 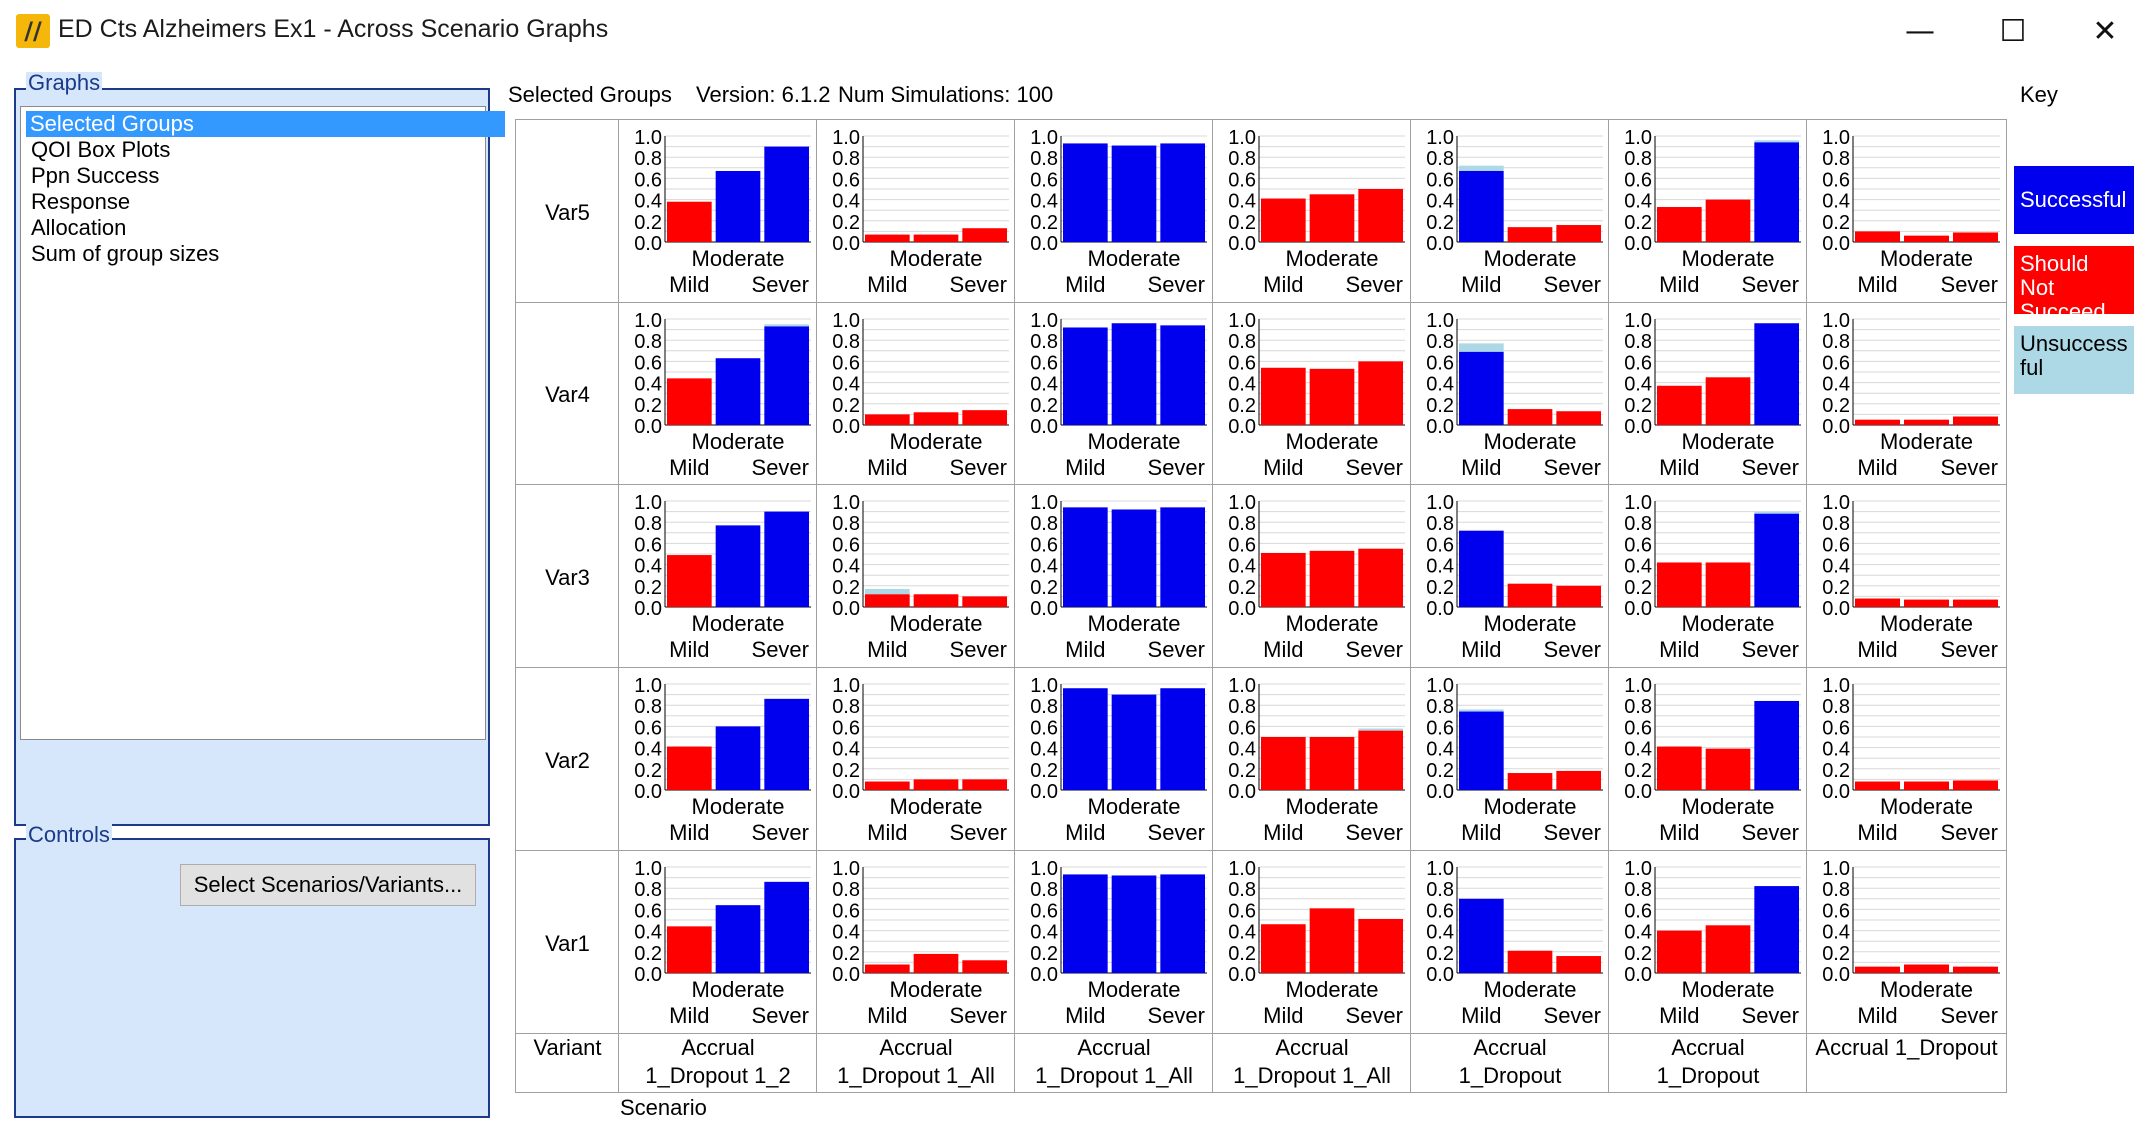 What do you see at coordinates (763, 94) in the screenshot?
I see `version-label: Version: 6.1.2` at bounding box center [763, 94].